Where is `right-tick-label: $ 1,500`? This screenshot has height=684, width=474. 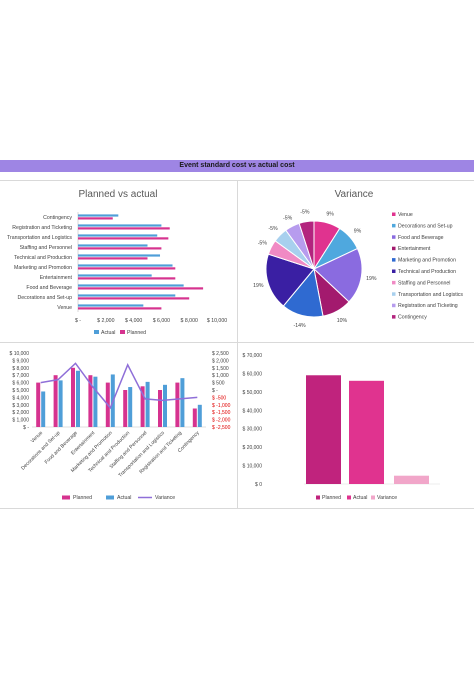
right-tick-label: $ 1,500 is located at coordinates (220, 369).